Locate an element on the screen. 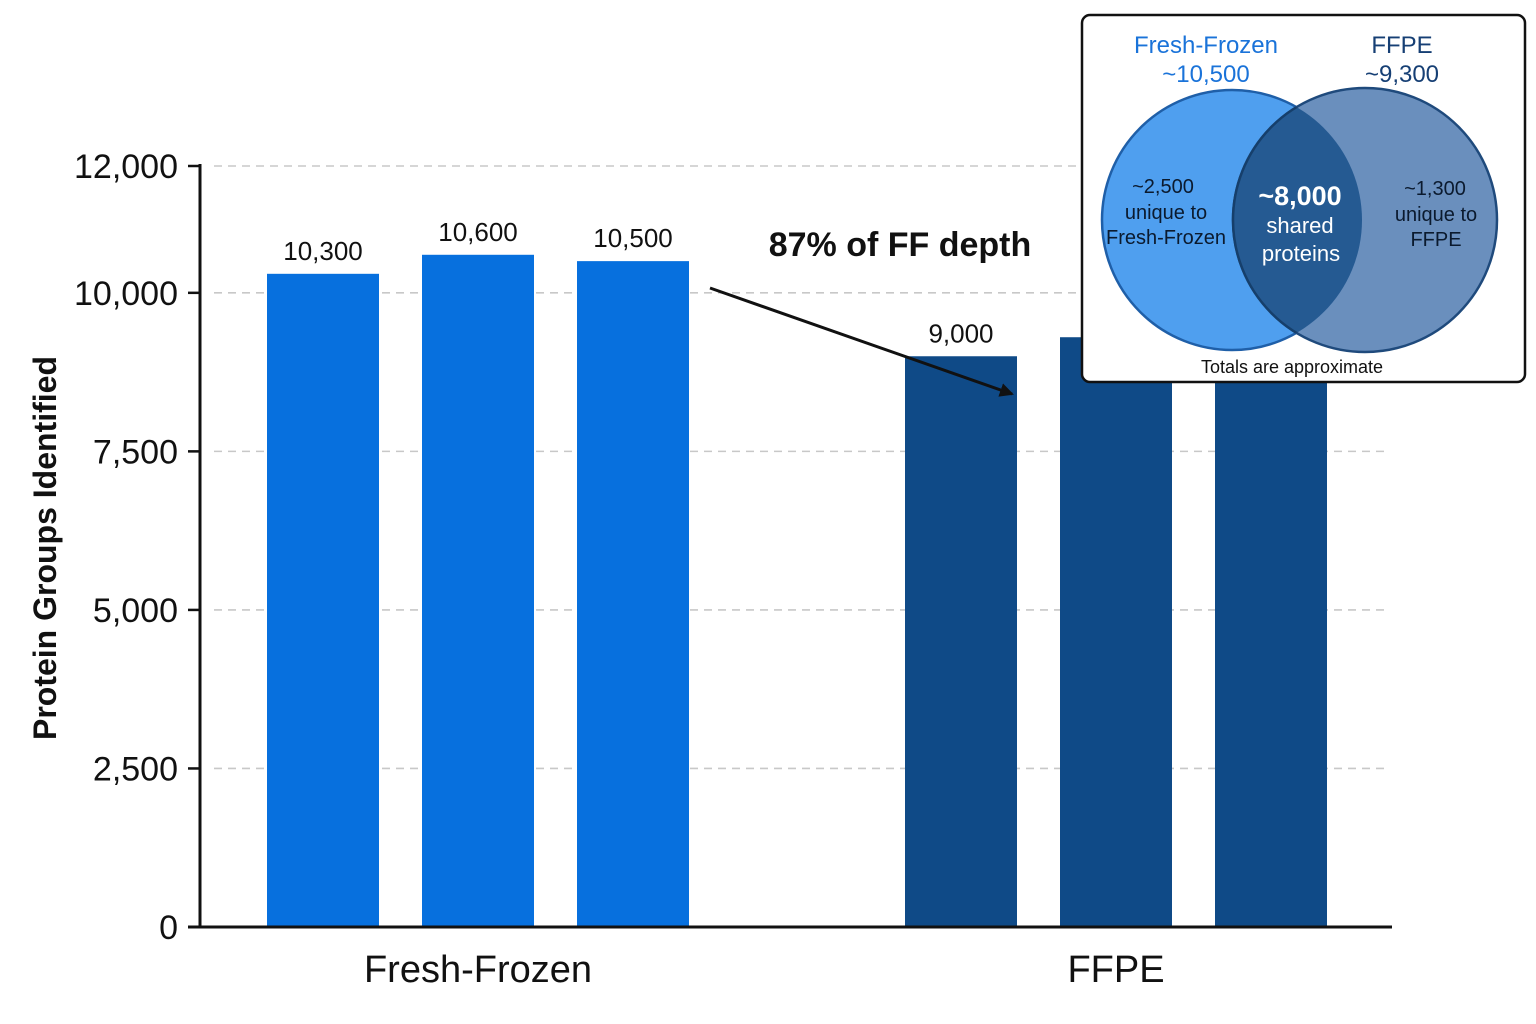  venn-left-line3: Fresh-Frozen is located at coordinates (1166, 238).